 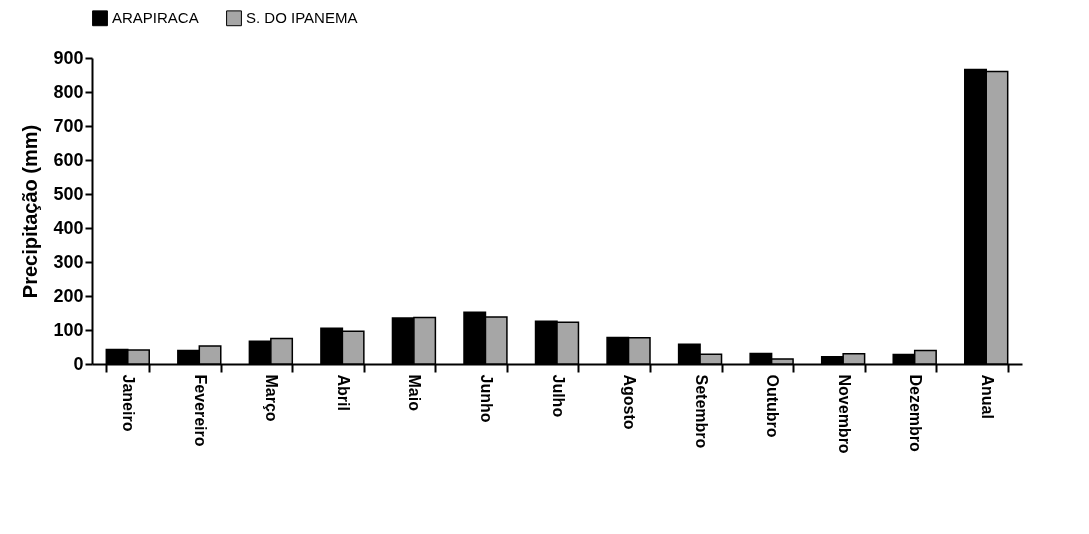 What do you see at coordinates (68, 261) in the screenshot?
I see `y-tick-label: 300` at bounding box center [68, 261].